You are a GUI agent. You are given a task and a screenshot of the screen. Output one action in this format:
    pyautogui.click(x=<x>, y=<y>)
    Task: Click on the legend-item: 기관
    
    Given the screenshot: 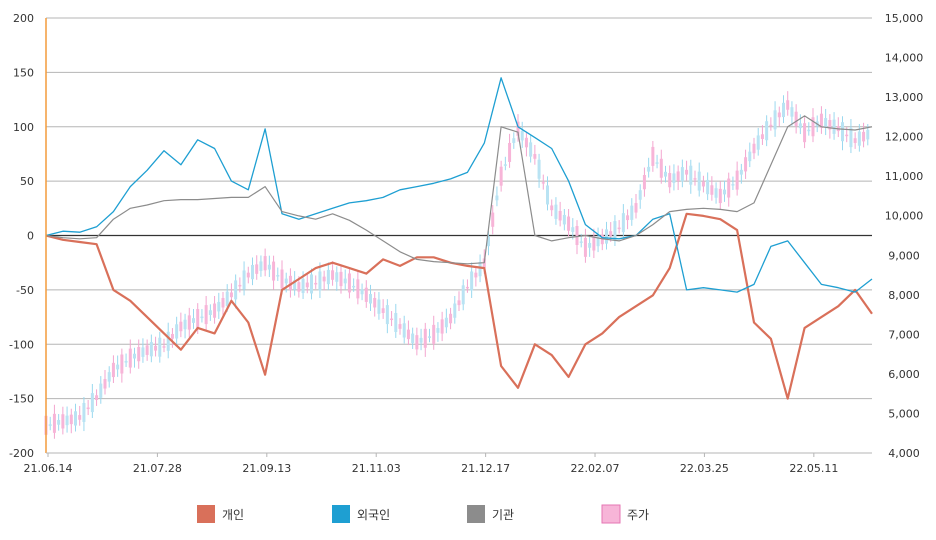 What is the action you would take?
    pyautogui.click(x=490, y=514)
    